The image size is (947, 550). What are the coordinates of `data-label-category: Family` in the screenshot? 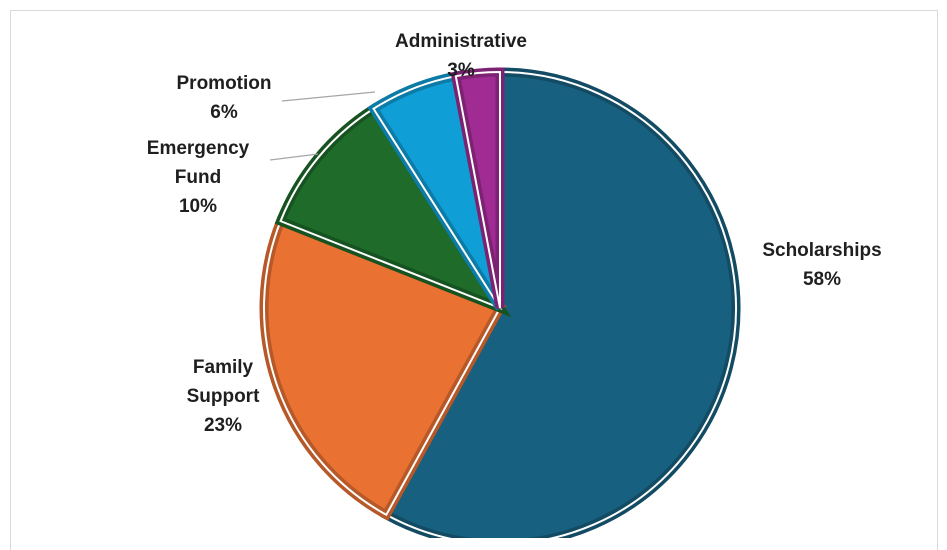 It's located at (223, 367).